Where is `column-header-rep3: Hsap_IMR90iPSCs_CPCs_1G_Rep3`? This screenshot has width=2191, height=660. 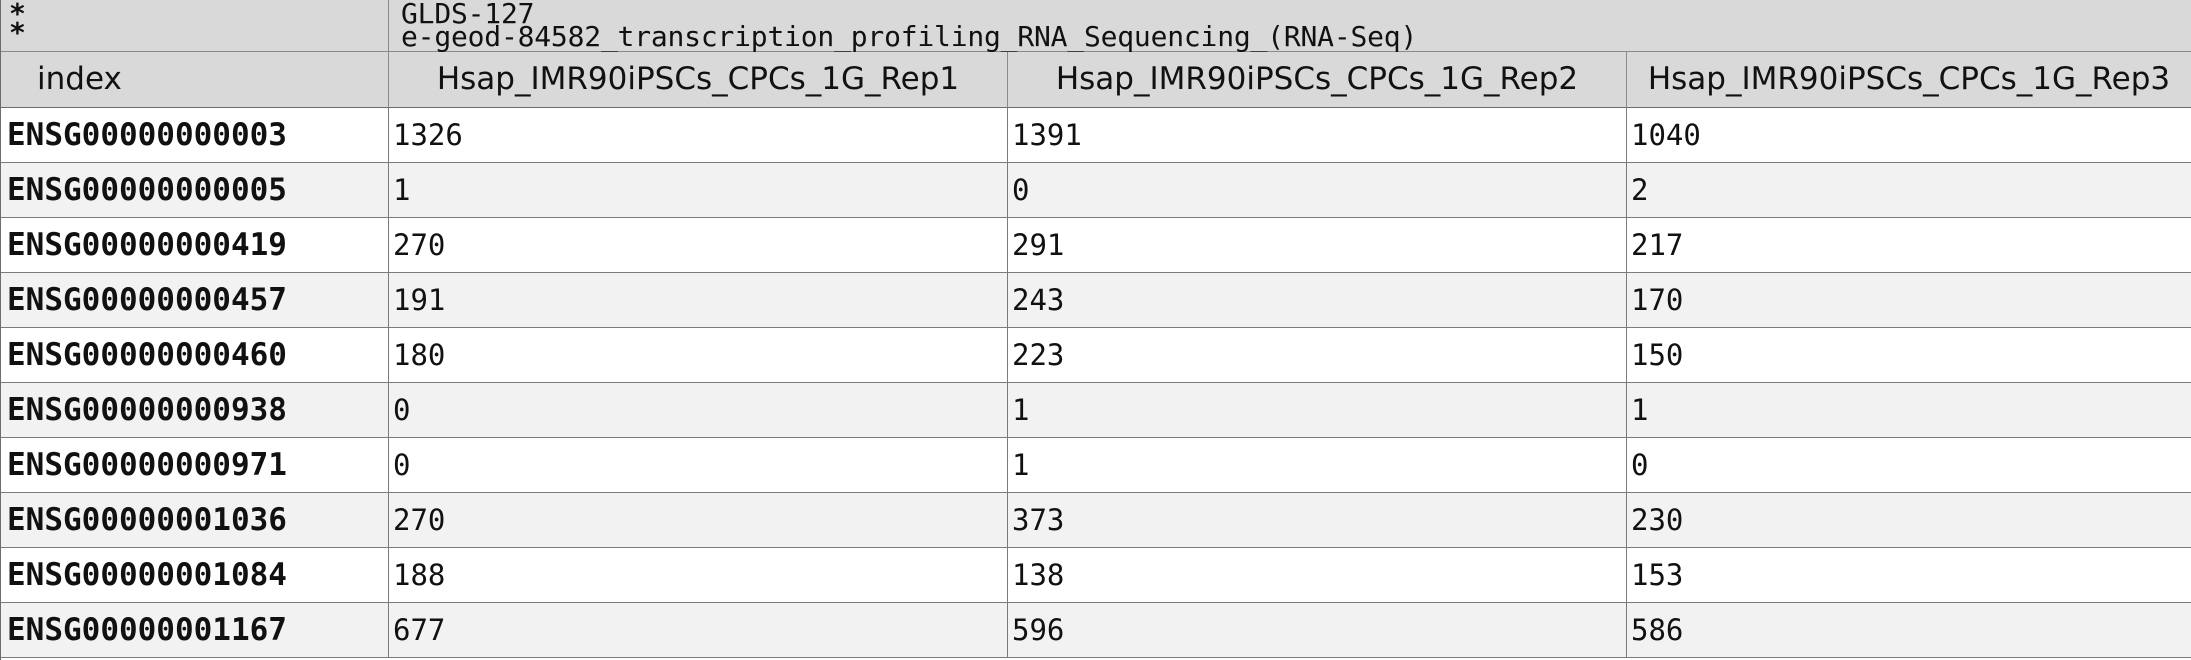 column-header-rep3: Hsap_IMR90iPSCs_CPCs_1G_Rep3 is located at coordinates (1909, 80).